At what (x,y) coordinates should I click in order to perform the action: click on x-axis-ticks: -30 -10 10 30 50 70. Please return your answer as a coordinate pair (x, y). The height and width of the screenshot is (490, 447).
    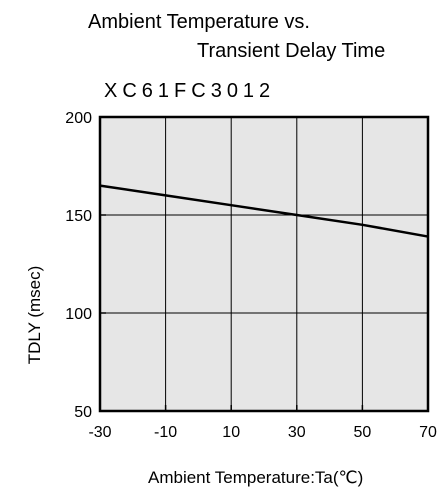
    Looking at the image, I should click on (262, 423).